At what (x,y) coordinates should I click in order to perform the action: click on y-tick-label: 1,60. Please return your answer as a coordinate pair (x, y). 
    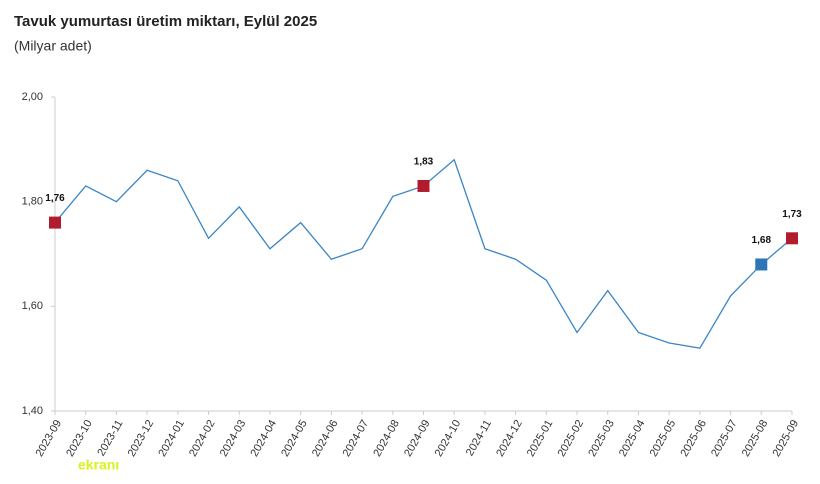
    Looking at the image, I should click on (32, 306).